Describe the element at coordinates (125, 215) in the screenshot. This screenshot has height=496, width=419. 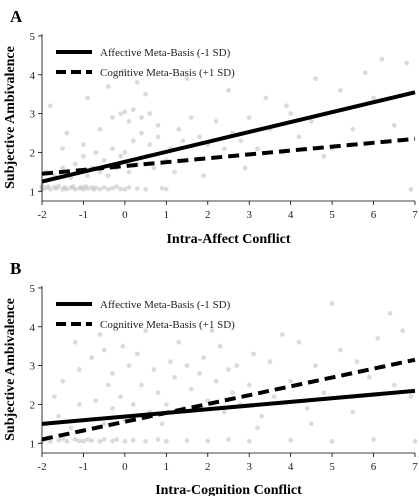
I see `panel-a-x-tick-label: 0` at that location.